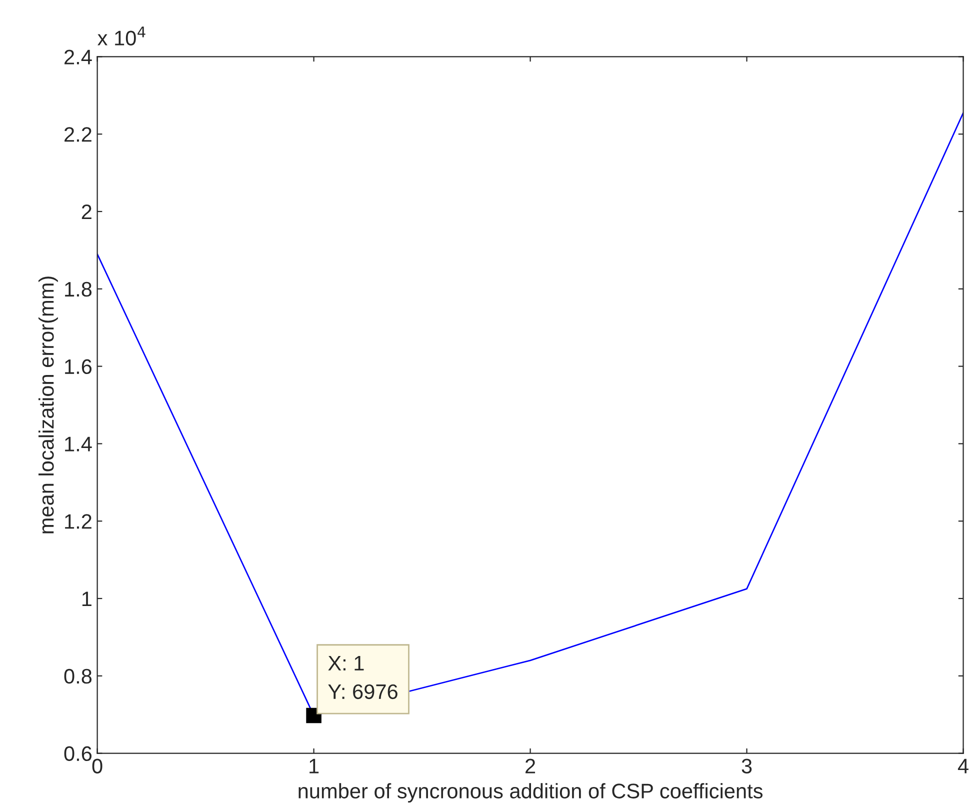 The image size is (973, 810). Describe the element at coordinates (747, 766) in the screenshot. I see `x-tick-label: 3` at that location.